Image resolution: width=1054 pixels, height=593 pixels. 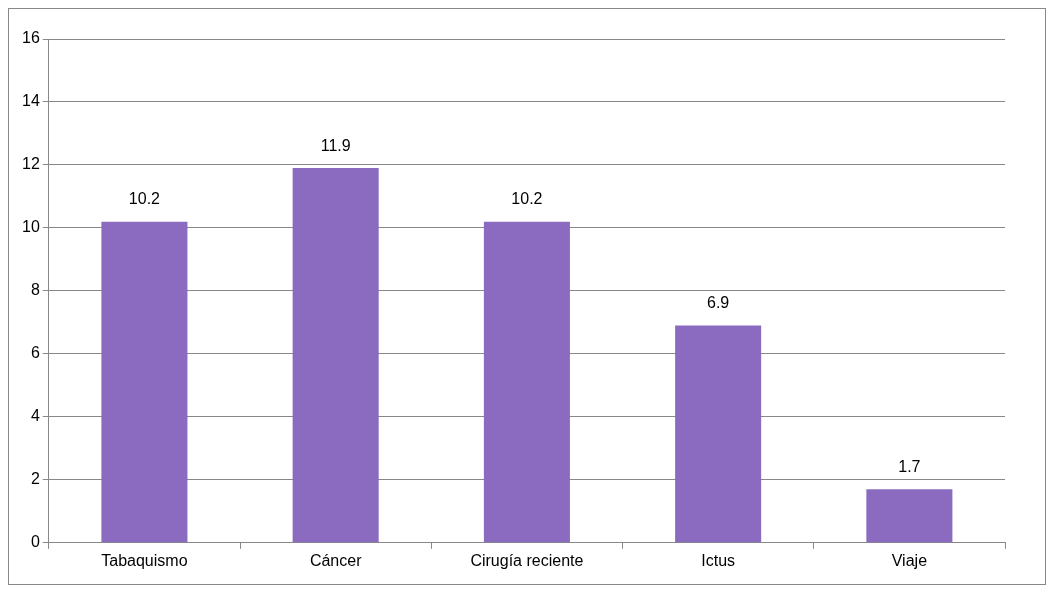 What do you see at coordinates (909, 466) in the screenshot?
I see `data-label: 1.7` at bounding box center [909, 466].